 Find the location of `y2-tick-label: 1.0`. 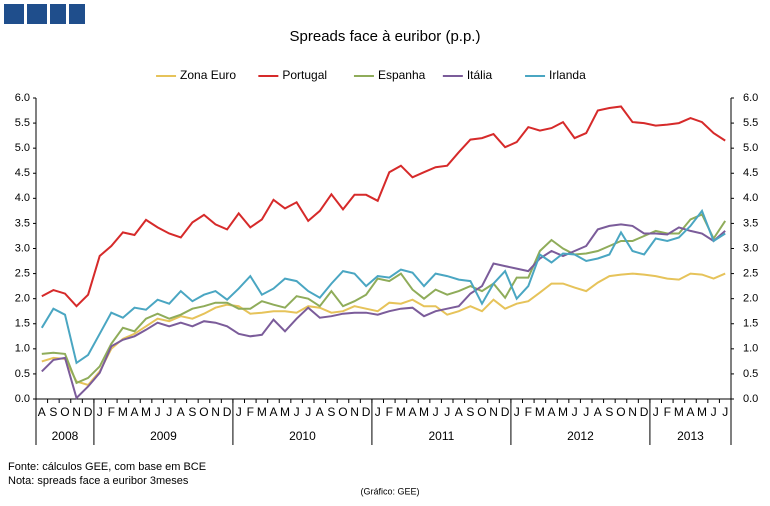

y2-tick-label: 1.0 is located at coordinates (750, 349).